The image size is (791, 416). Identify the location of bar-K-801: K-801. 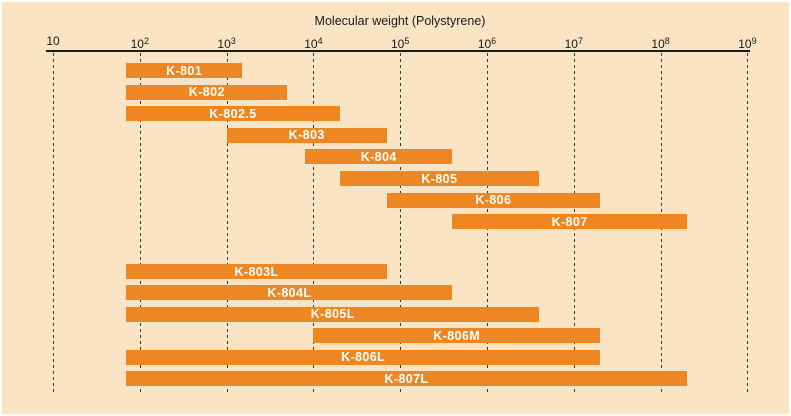
(184, 70).